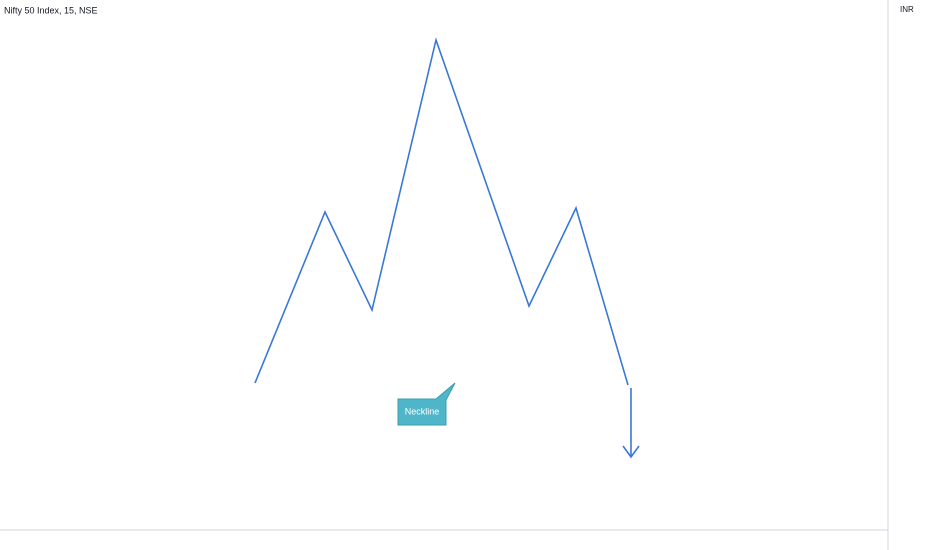 The width and height of the screenshot is (932, 550). I want to click on callout-text: Neckline, so click(422, 411).